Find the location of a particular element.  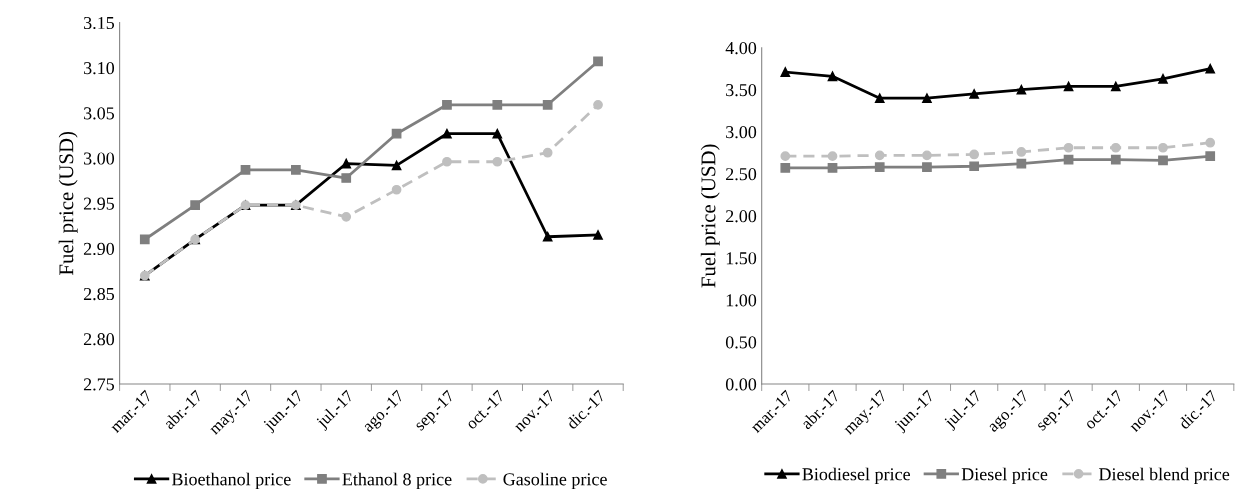

y-tick-label: 0.50 is located at coordinates (741, 342).